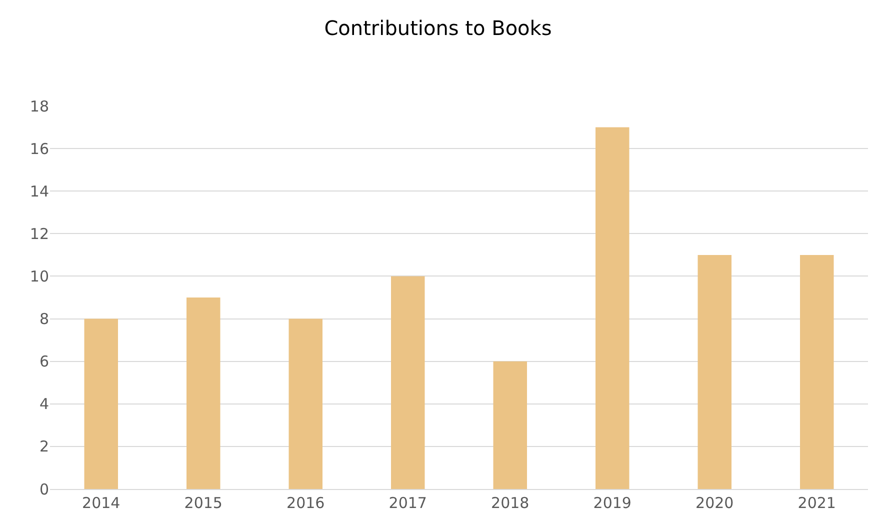 This screenshot has height=529, width=876. Describe the element at coordinates (715, 503) in the screenshot. I see `x-tick-label: 2020` at that location.